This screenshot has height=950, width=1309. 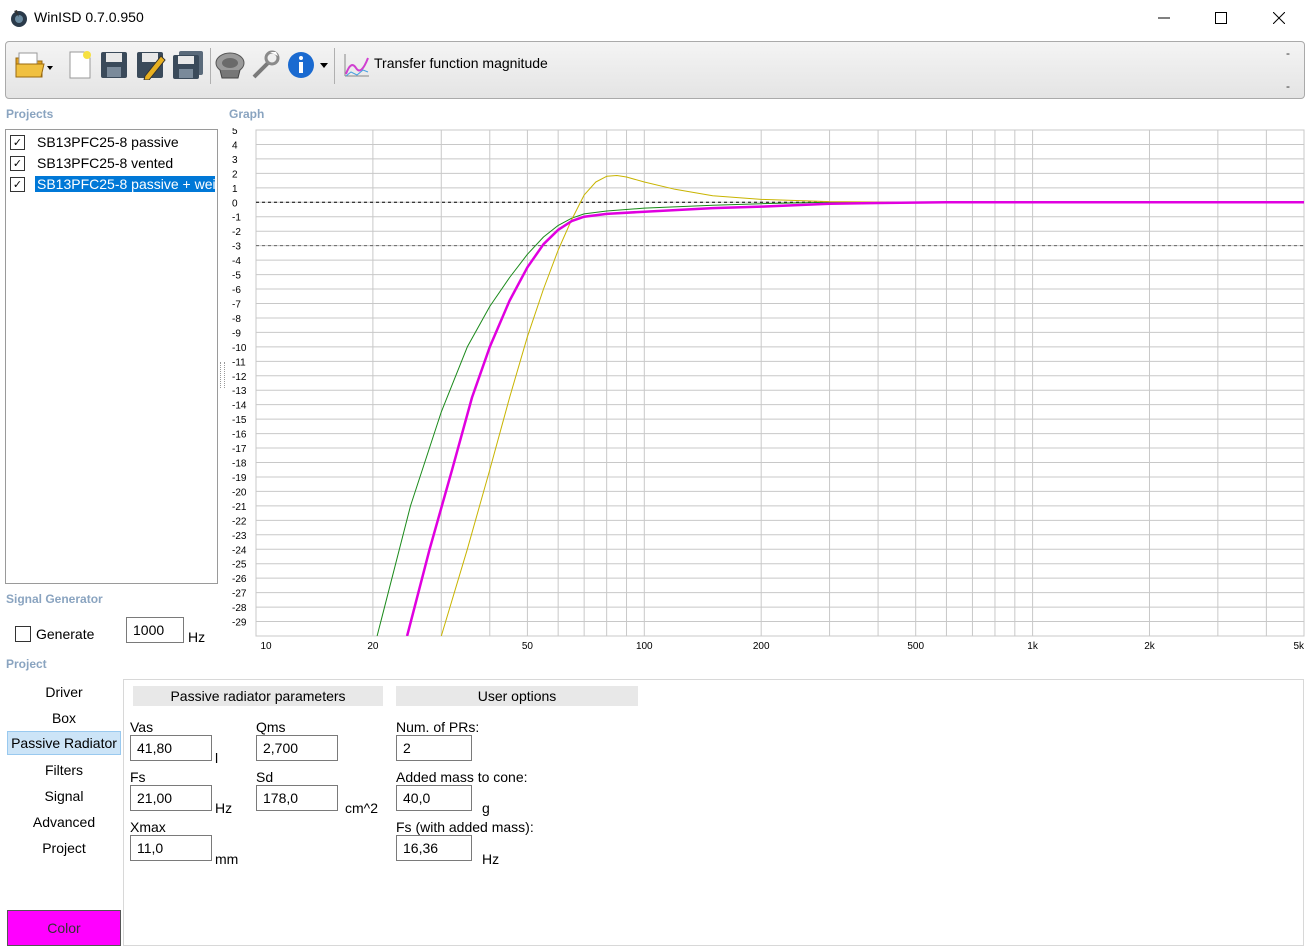 What do you see at coordinates (23, 634) in the screenshot?
I see `generate-checkbox` at bounding box center [23, 634].